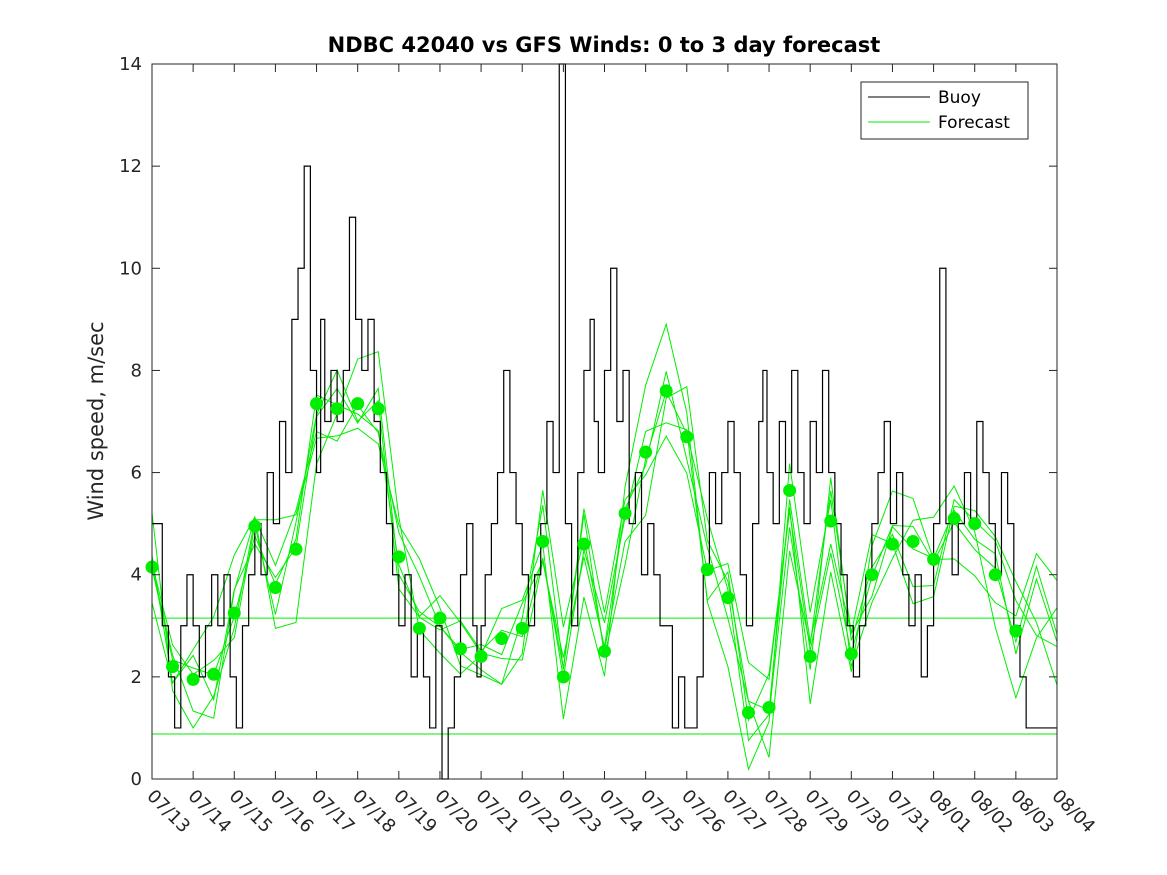 Image resolution: width=1167 pixels, height=875 pixels. I want to click on x-tick-label: 07/25, so click(662, 812).